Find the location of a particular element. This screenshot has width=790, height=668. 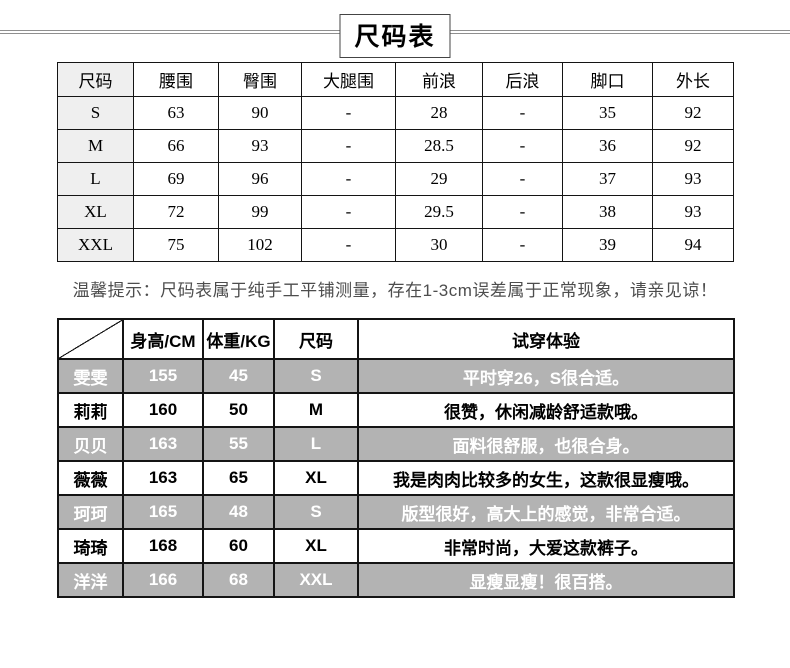

table-cell: 29 is located at coordinates (439, 179).